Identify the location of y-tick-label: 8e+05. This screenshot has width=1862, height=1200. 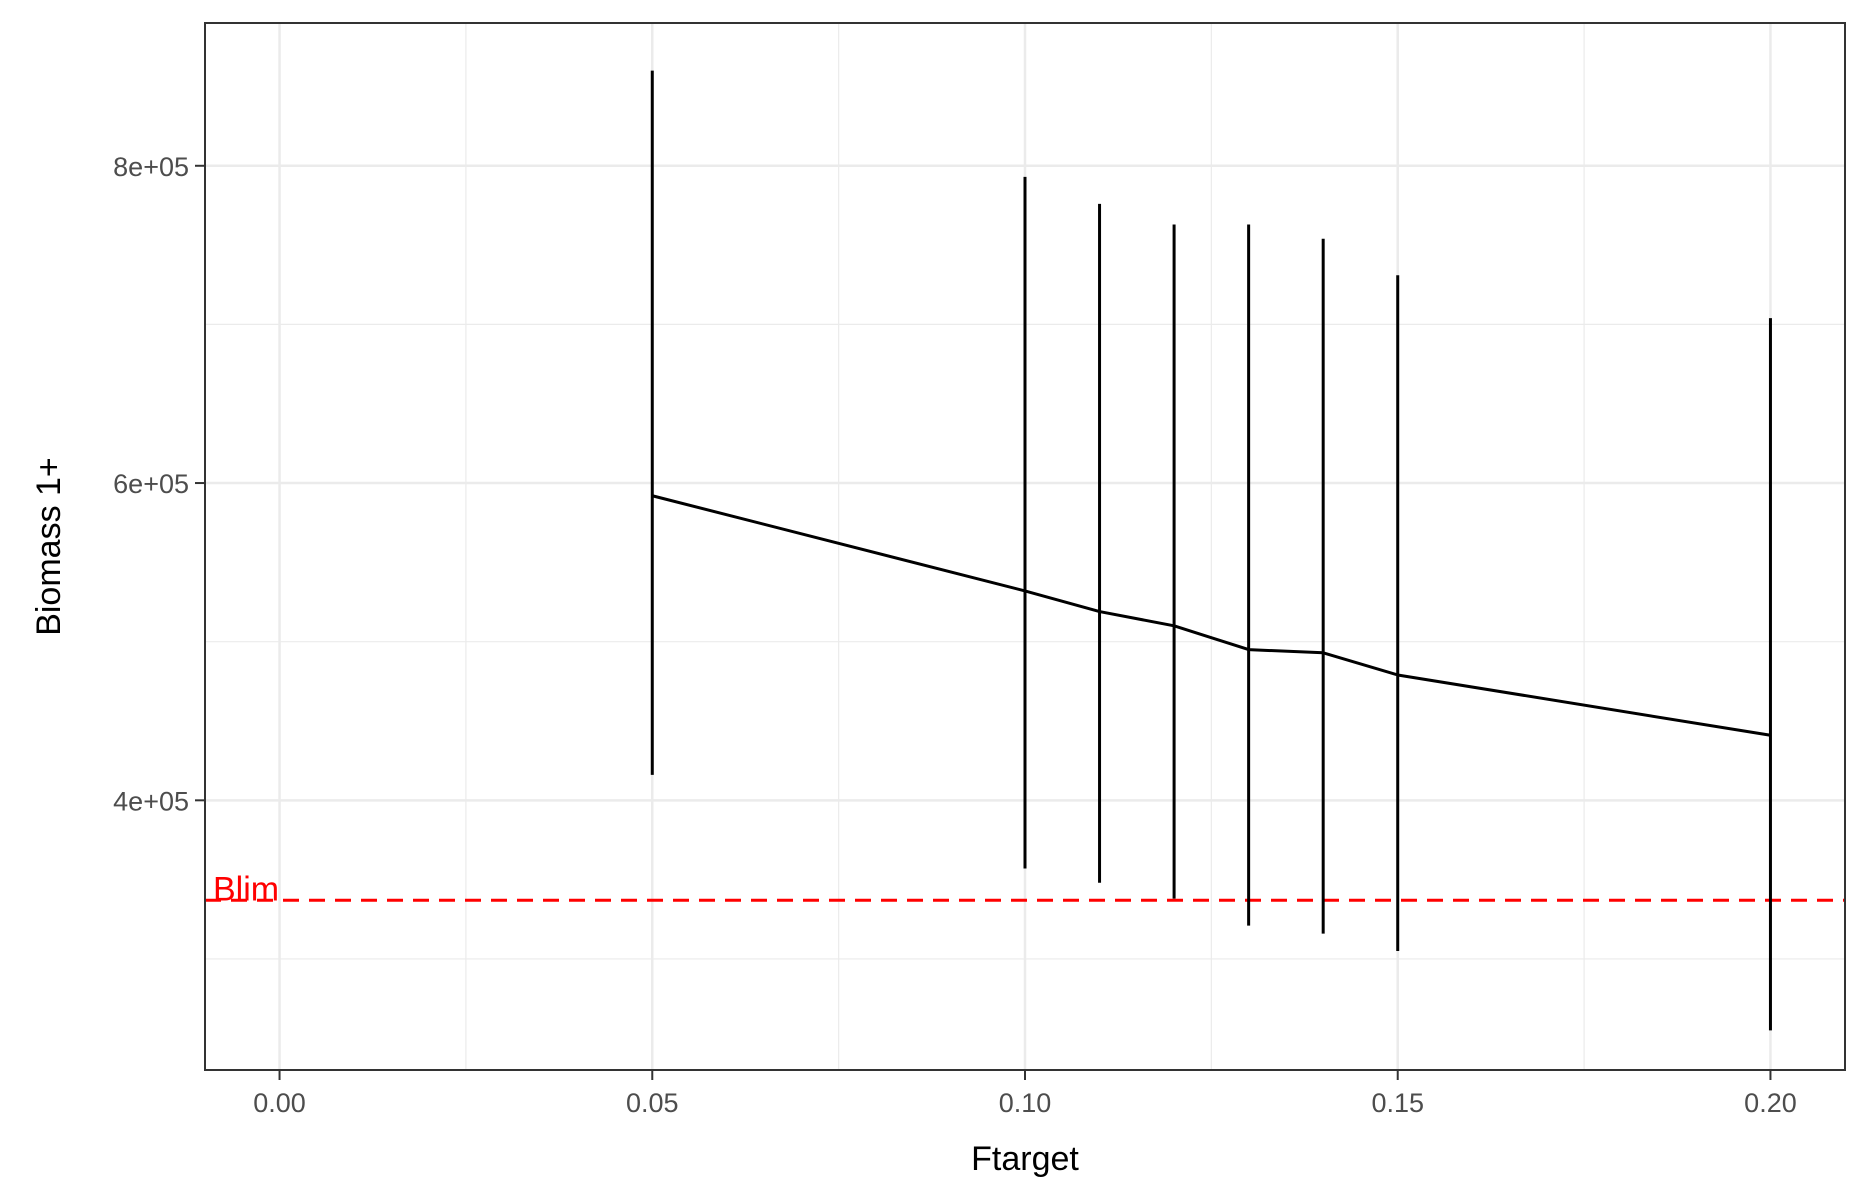
(151, 167).